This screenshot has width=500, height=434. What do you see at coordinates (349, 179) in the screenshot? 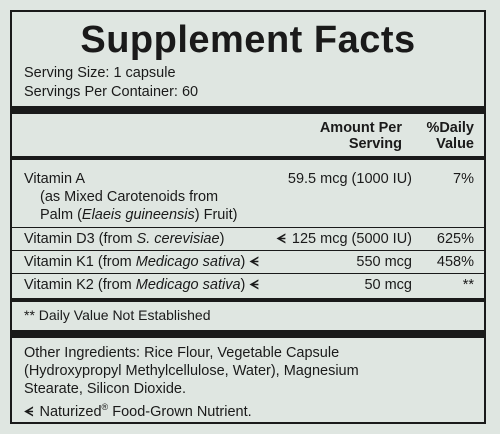
I see `nutrient-amount: 59.5 mcg (1000 IU)` at bounding box center [349, 179].